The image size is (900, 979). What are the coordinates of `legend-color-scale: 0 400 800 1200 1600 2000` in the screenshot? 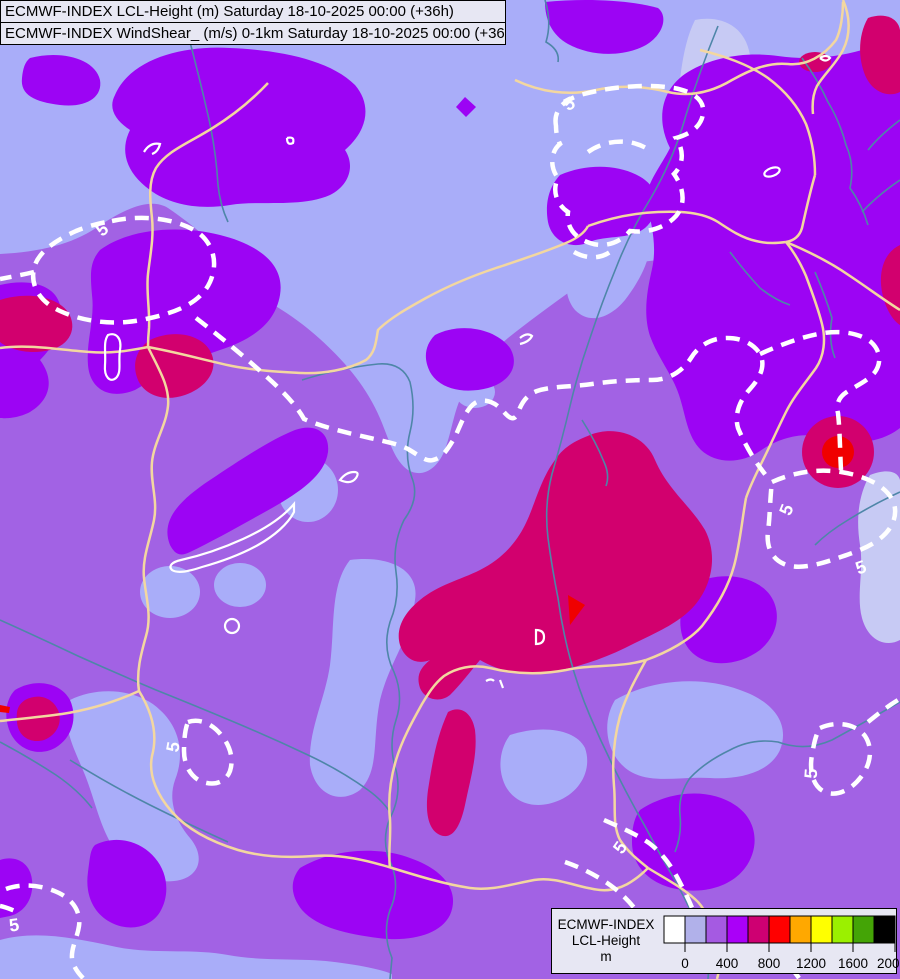 It's located at (780, 941).